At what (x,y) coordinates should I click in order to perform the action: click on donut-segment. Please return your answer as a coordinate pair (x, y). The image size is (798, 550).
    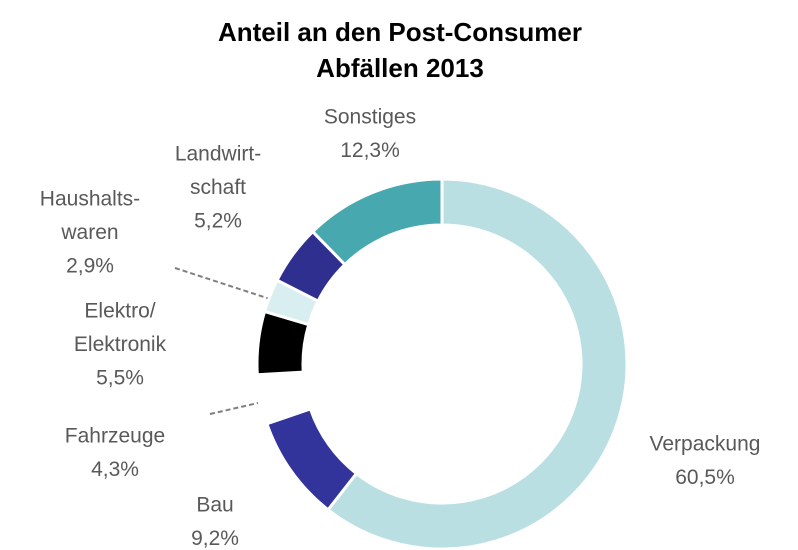
    Looking at the image, I should click on (377, 222).